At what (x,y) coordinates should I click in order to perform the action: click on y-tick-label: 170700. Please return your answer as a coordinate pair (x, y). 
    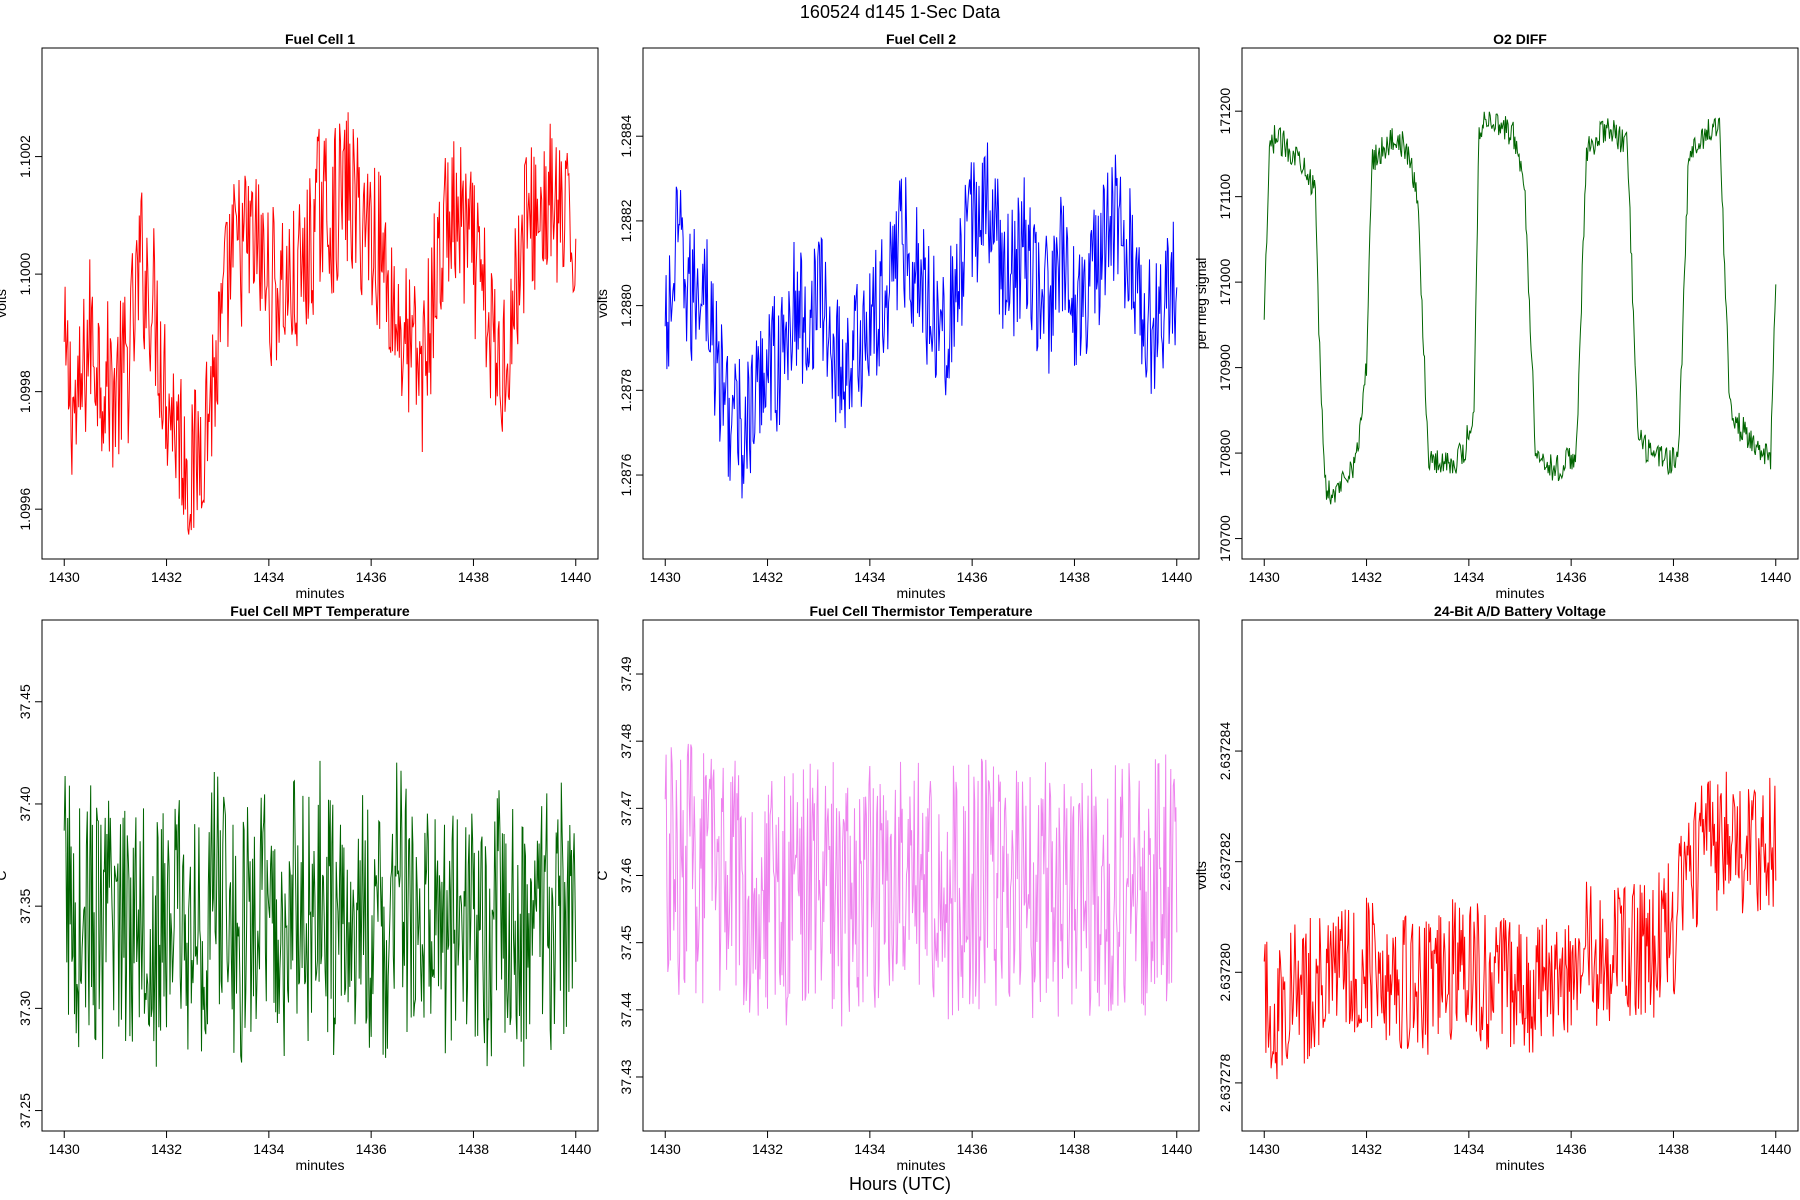
    Looking at the image, I should click on (1225, 538).